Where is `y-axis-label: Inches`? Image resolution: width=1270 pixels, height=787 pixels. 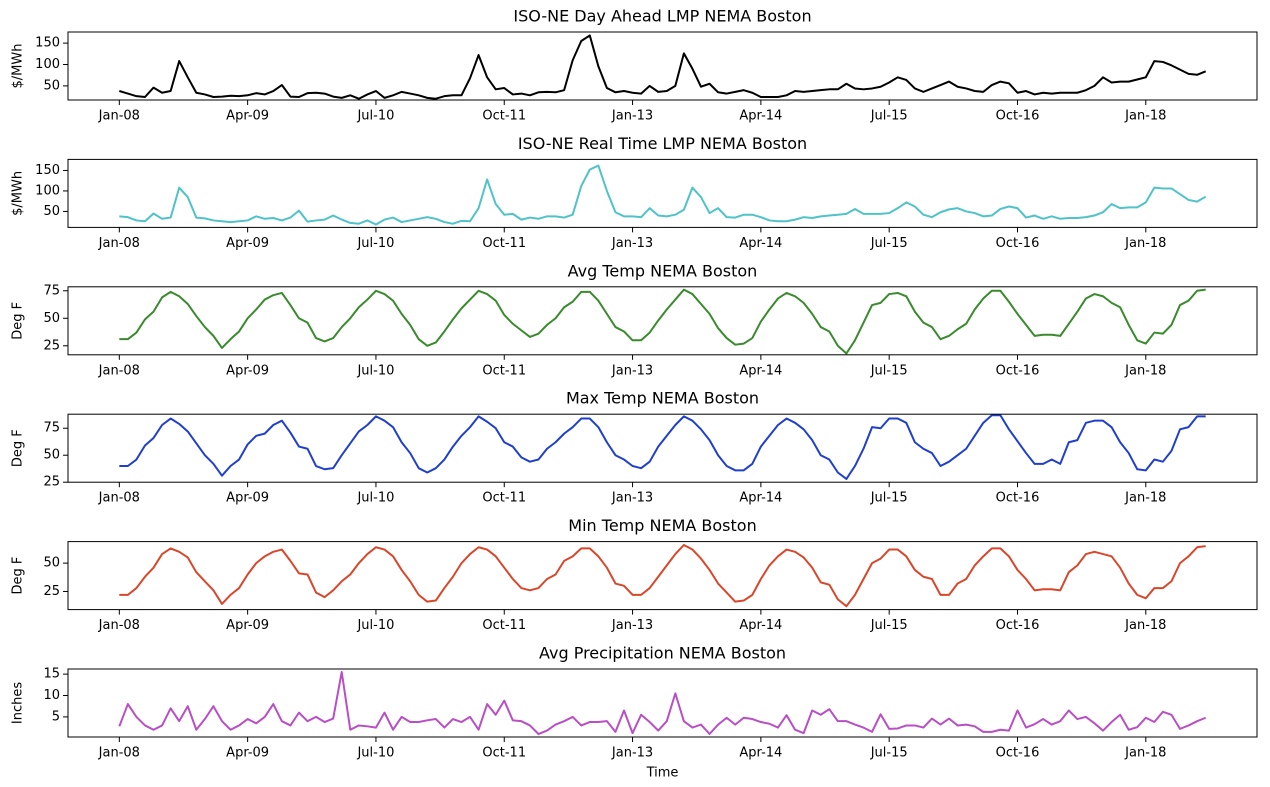 y-axis-label: Inches is located at coordinates (18, 703).